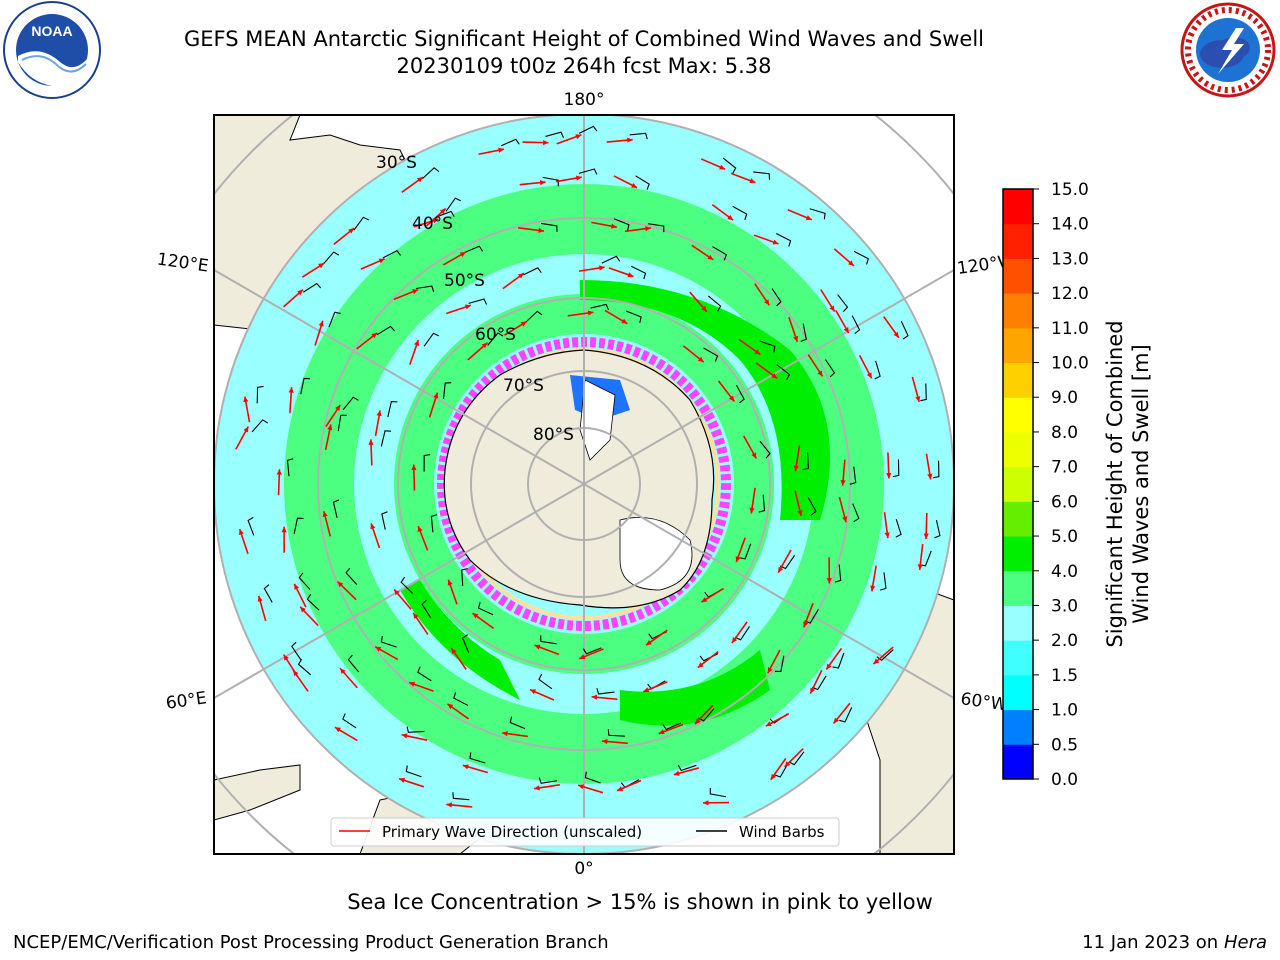 The image size is (1280, 960). I want to click on wave-band-4m, so click(705, 400).